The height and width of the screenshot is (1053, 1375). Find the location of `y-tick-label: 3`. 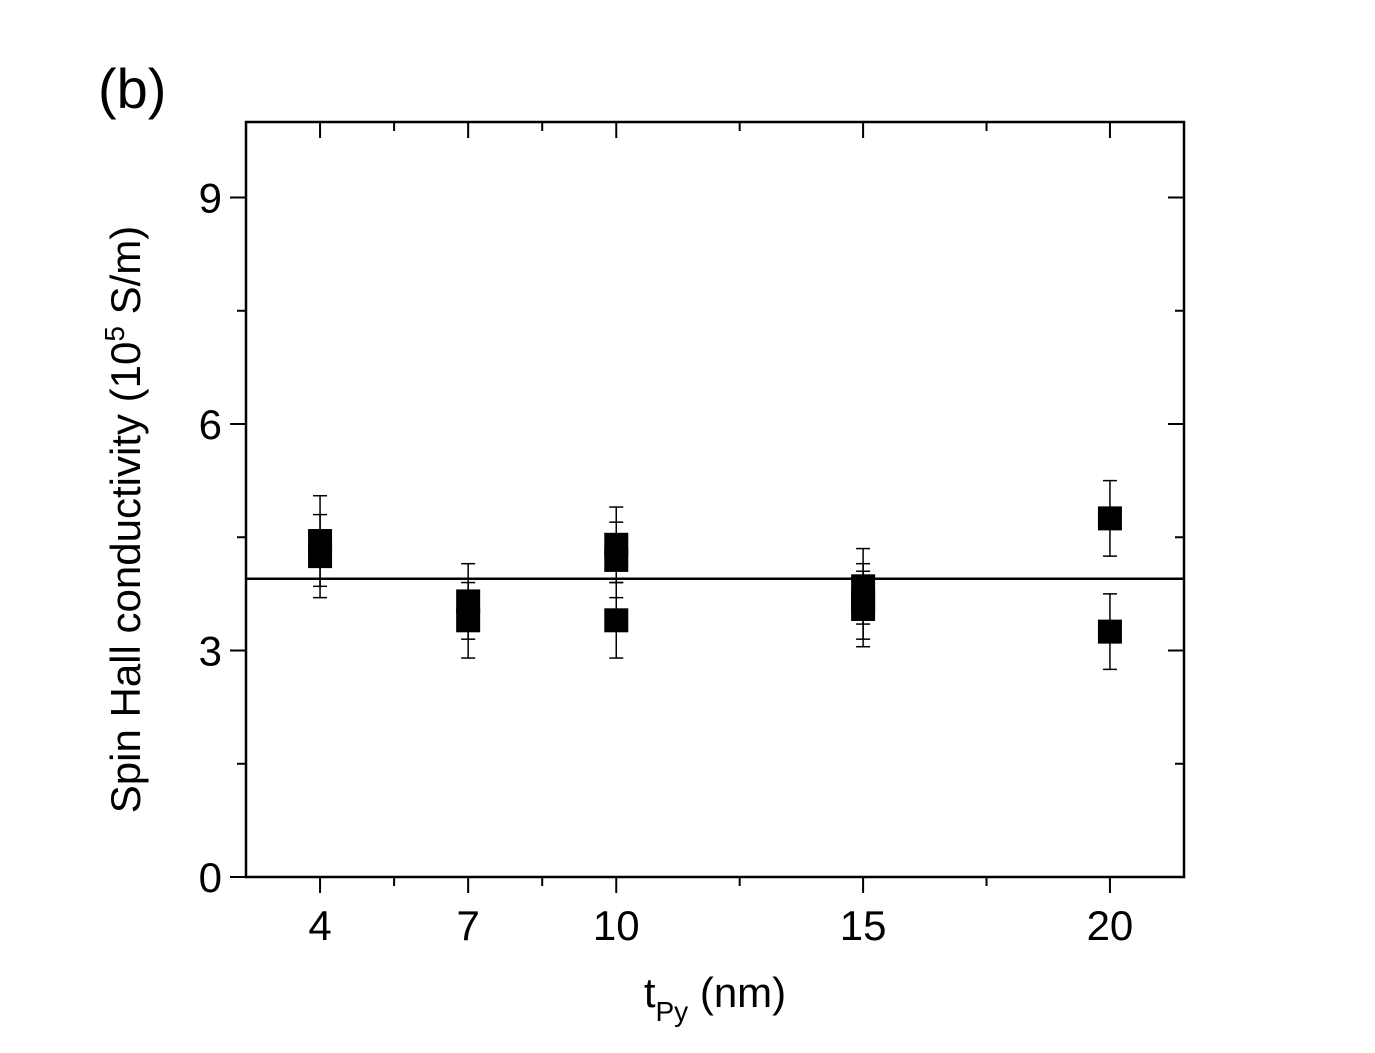

y-tick-label: 3 is located at coordinates (210, 651).